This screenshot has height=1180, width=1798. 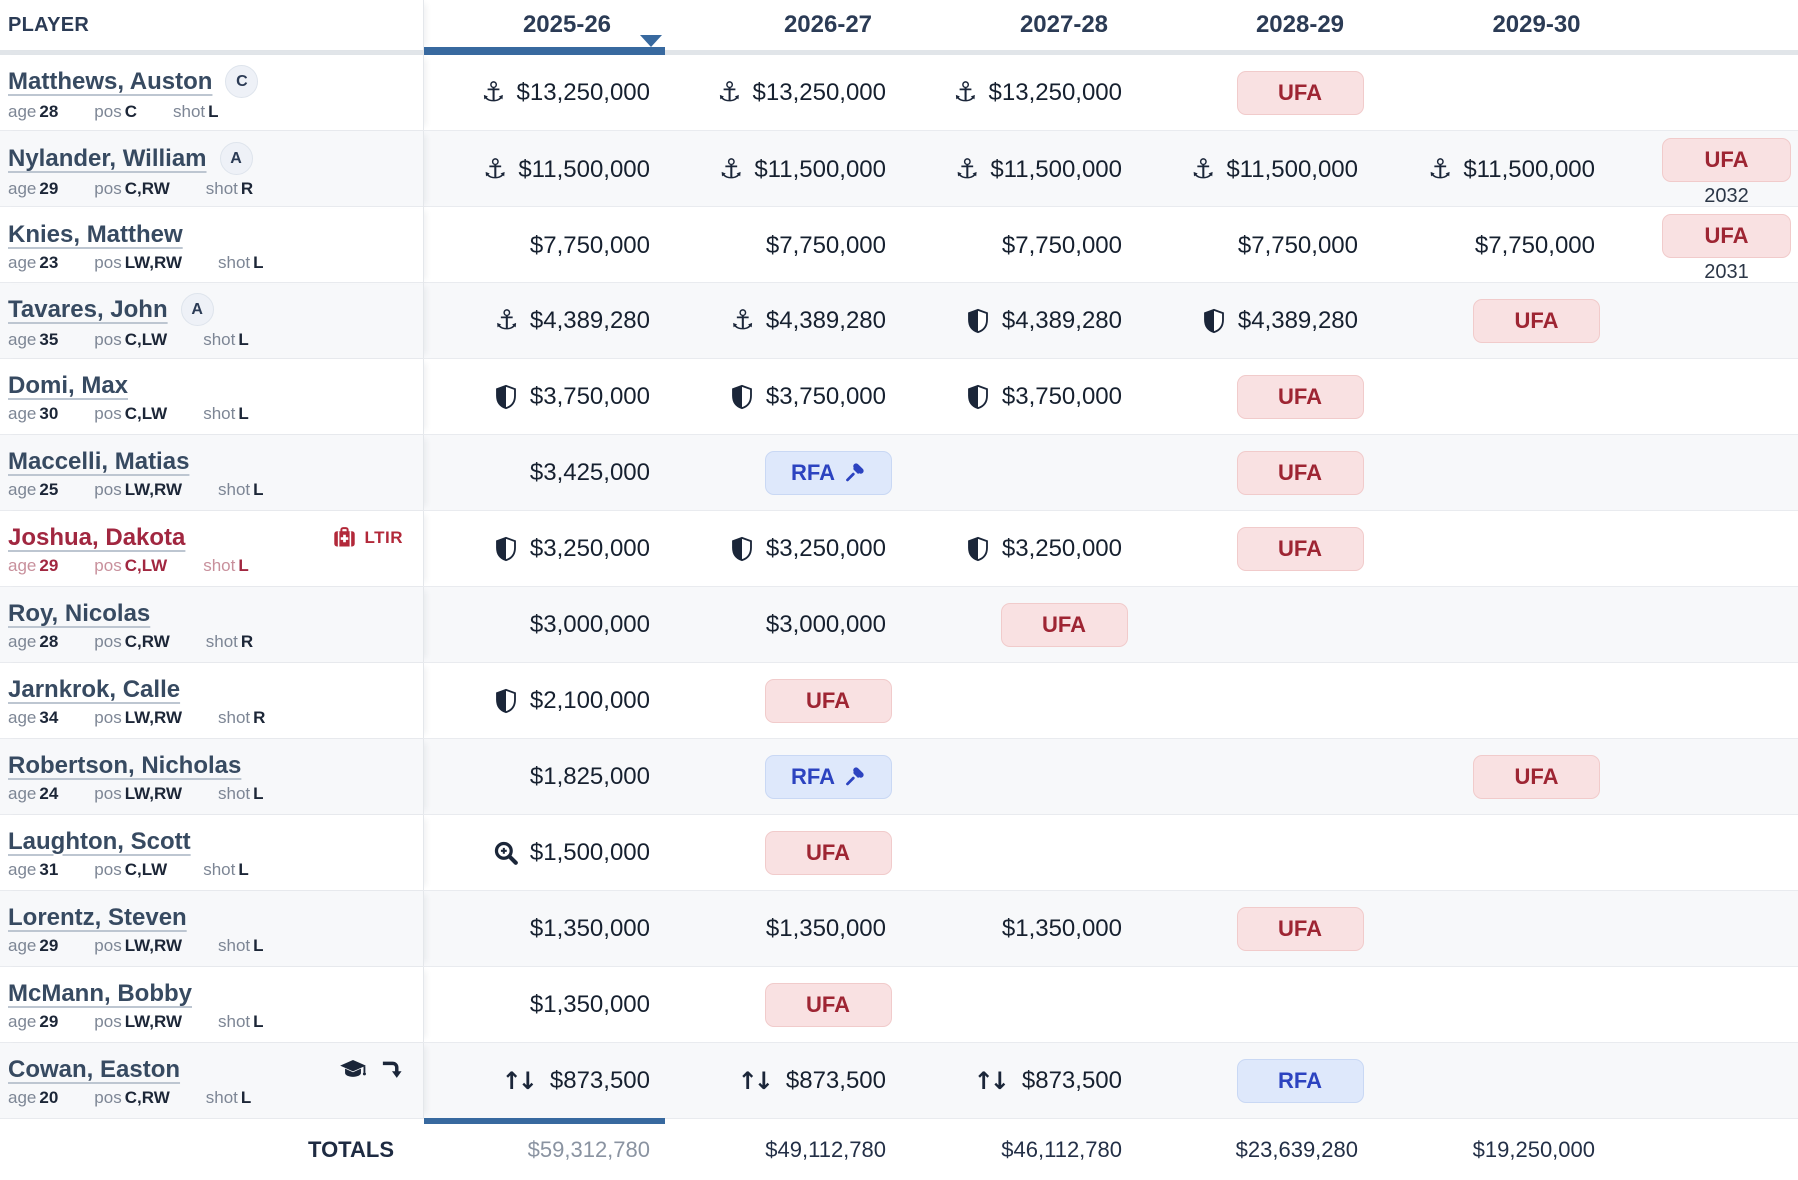 What do you see at coordinates (110, 81) in the screenshot?
I see `player-name-link: Matthews, Auston` at bounding box center [110, 81].